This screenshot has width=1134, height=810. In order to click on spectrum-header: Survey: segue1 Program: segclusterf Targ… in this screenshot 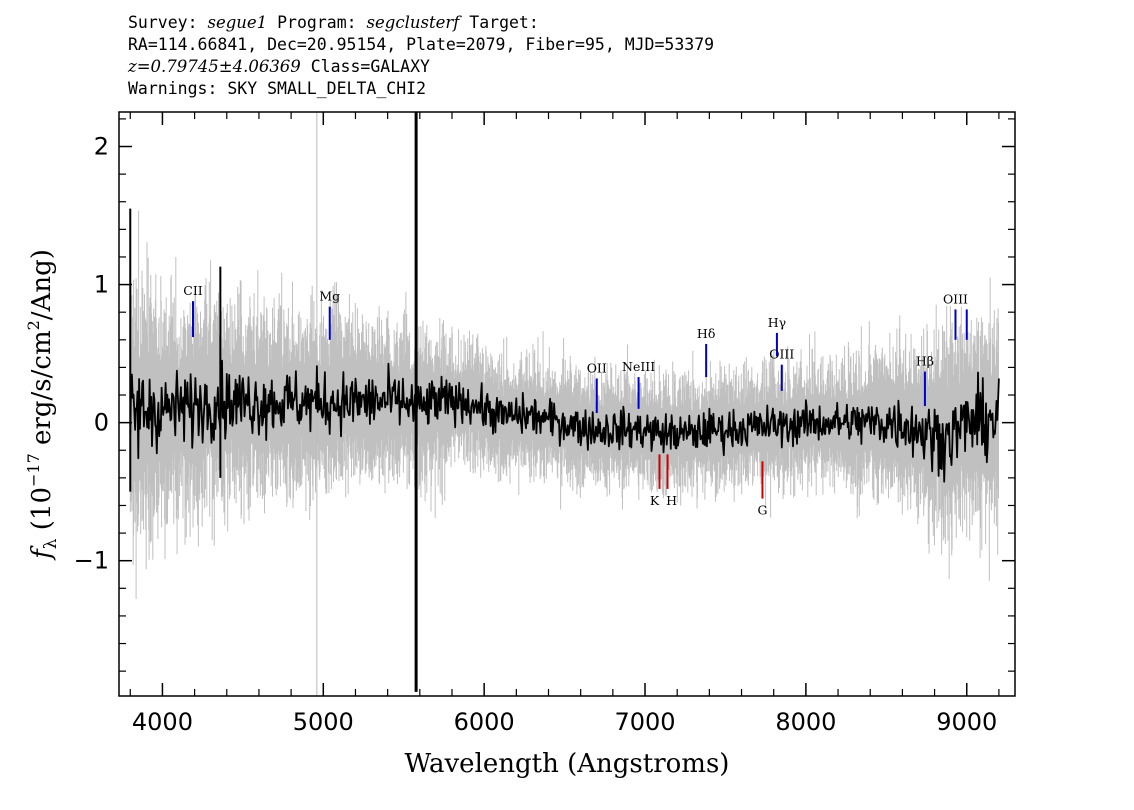, I will do `click(421, 56)`.